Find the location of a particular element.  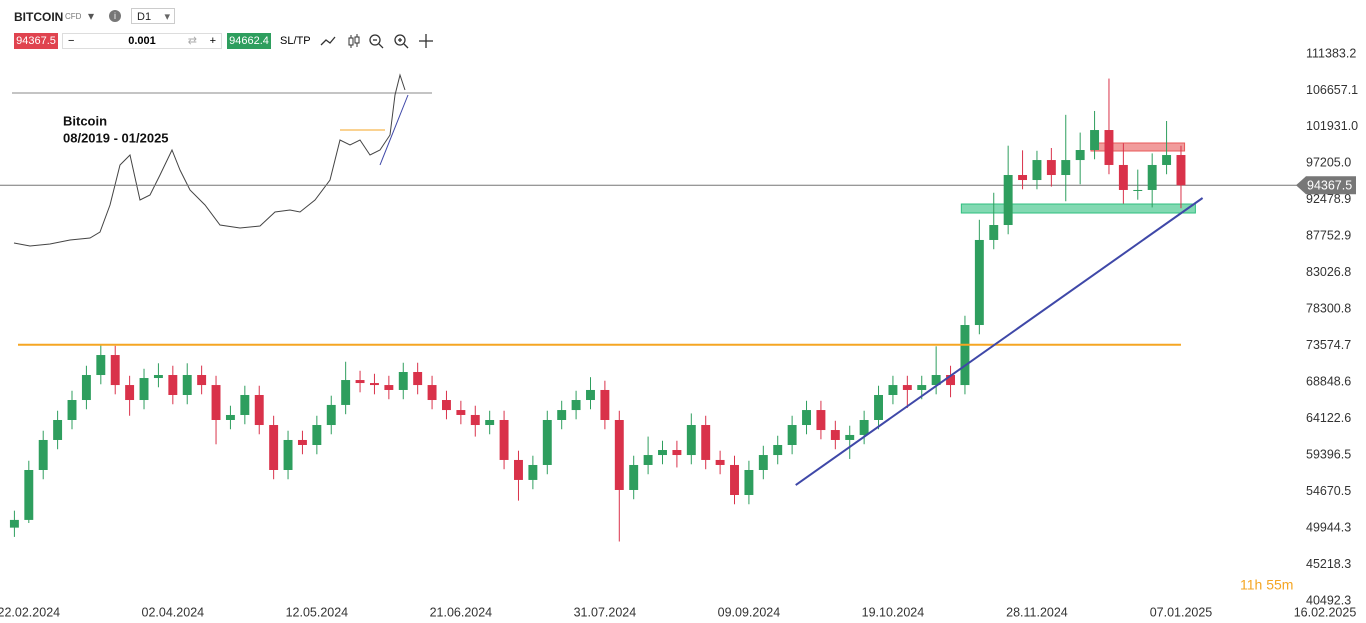

inset-period: 08/2019 - 01/2025 is located at coordinates (116, 137).